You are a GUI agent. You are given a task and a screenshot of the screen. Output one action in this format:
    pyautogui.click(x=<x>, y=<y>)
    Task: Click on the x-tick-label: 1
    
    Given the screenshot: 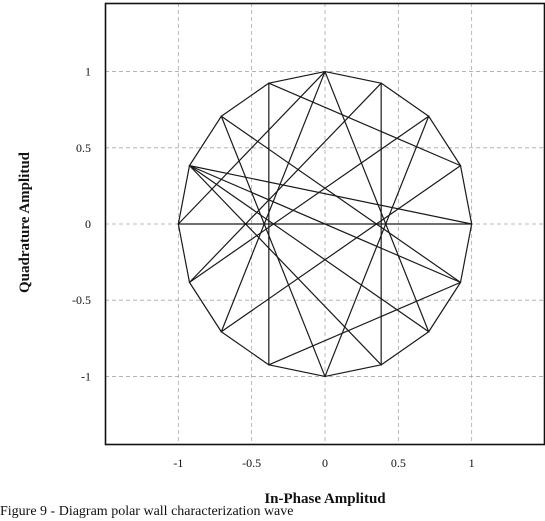 What is the action you would take?
    pyautogui.click(x=472, y=463)
    